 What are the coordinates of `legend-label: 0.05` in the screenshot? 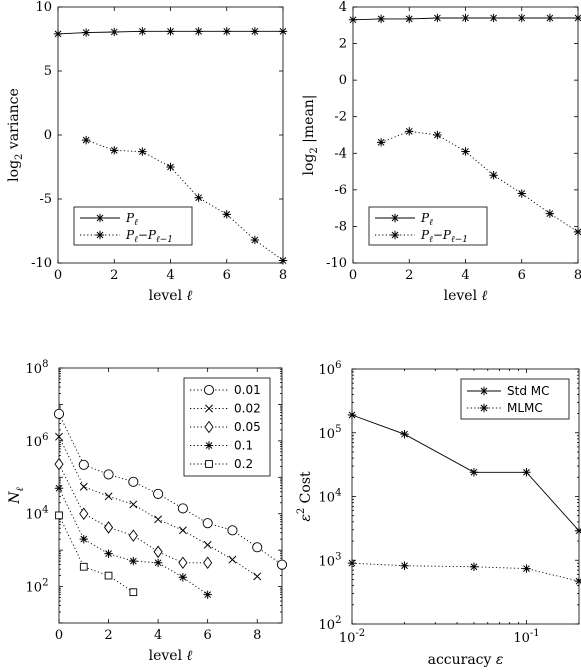 It's located at (247, 427).